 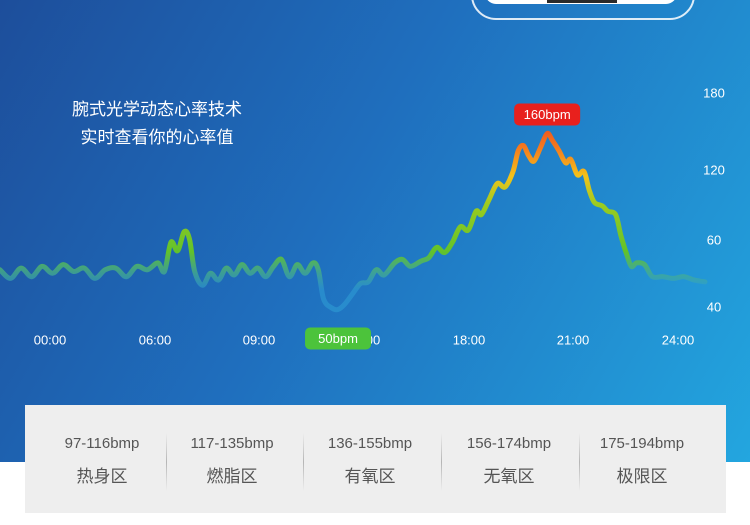 What do you see at coordinates (259, 339) in the screenshot?
I see `x-tick-label: 09:00` at bounding box center [259, 339].